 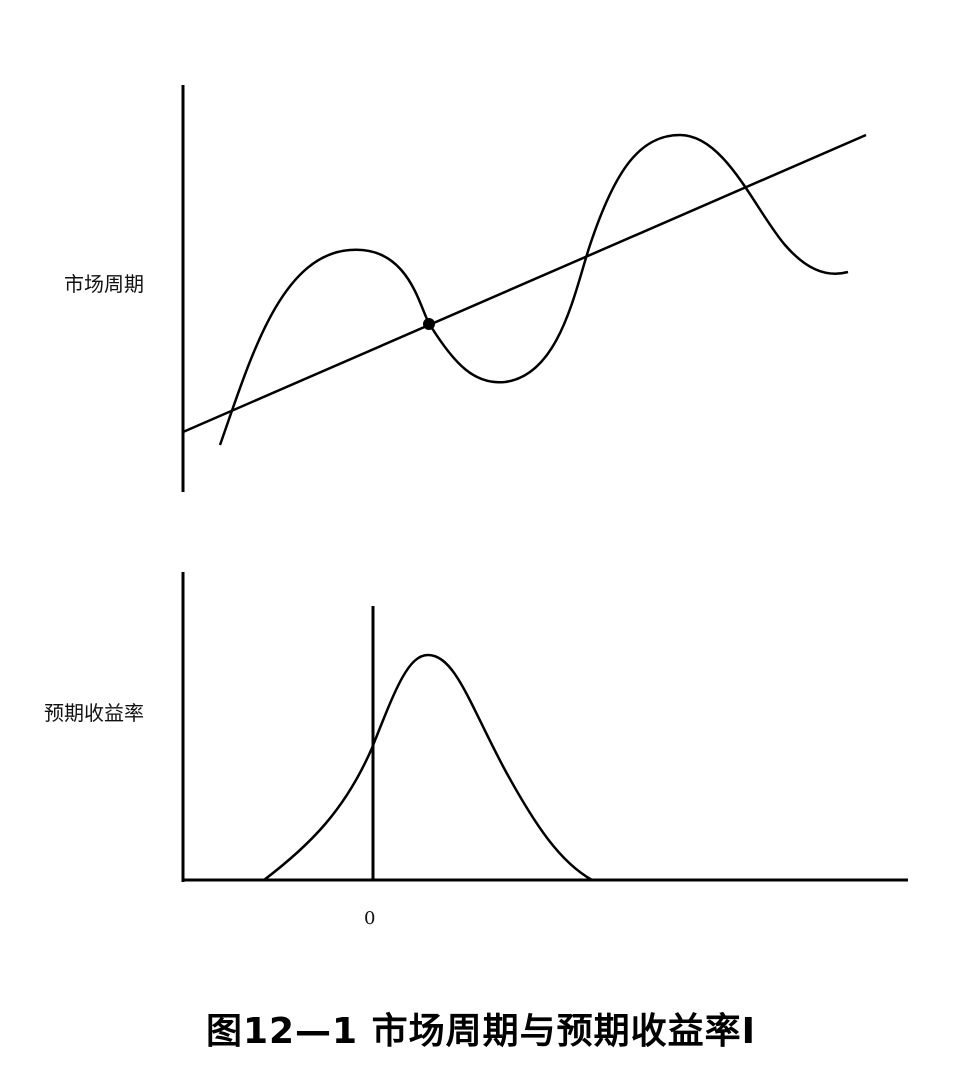 What do you see at coordinates (94, 713) in the screenshot?
I see `expected-return-label: 预期收益率` at bounding box center [94, 713].